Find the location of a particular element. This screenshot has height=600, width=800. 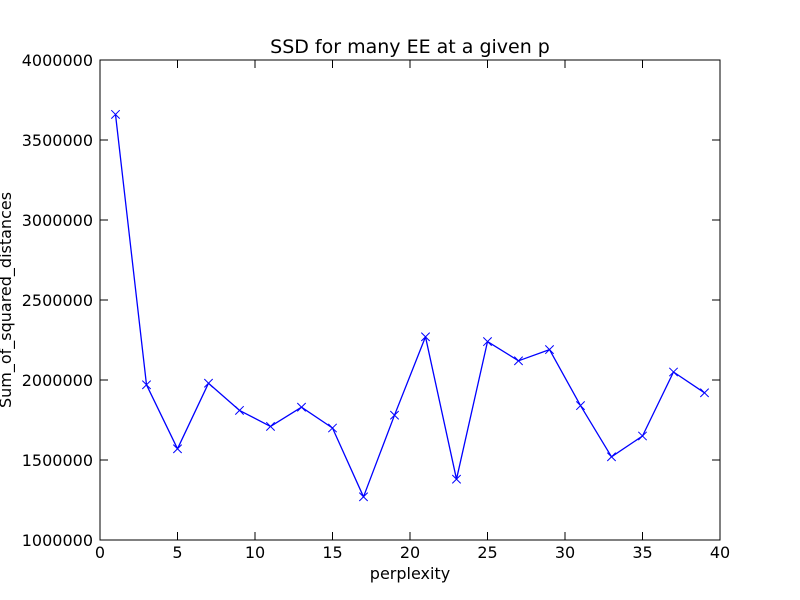

x-tick-label: 20 is located at coordinates (410, 552).